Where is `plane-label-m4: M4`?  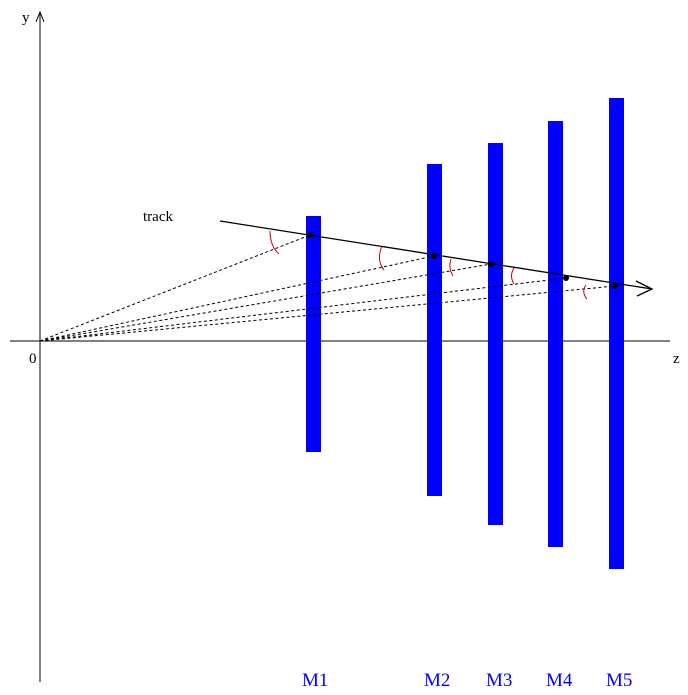 plane-label-m4: M4 is located at coordinates (559, 680).